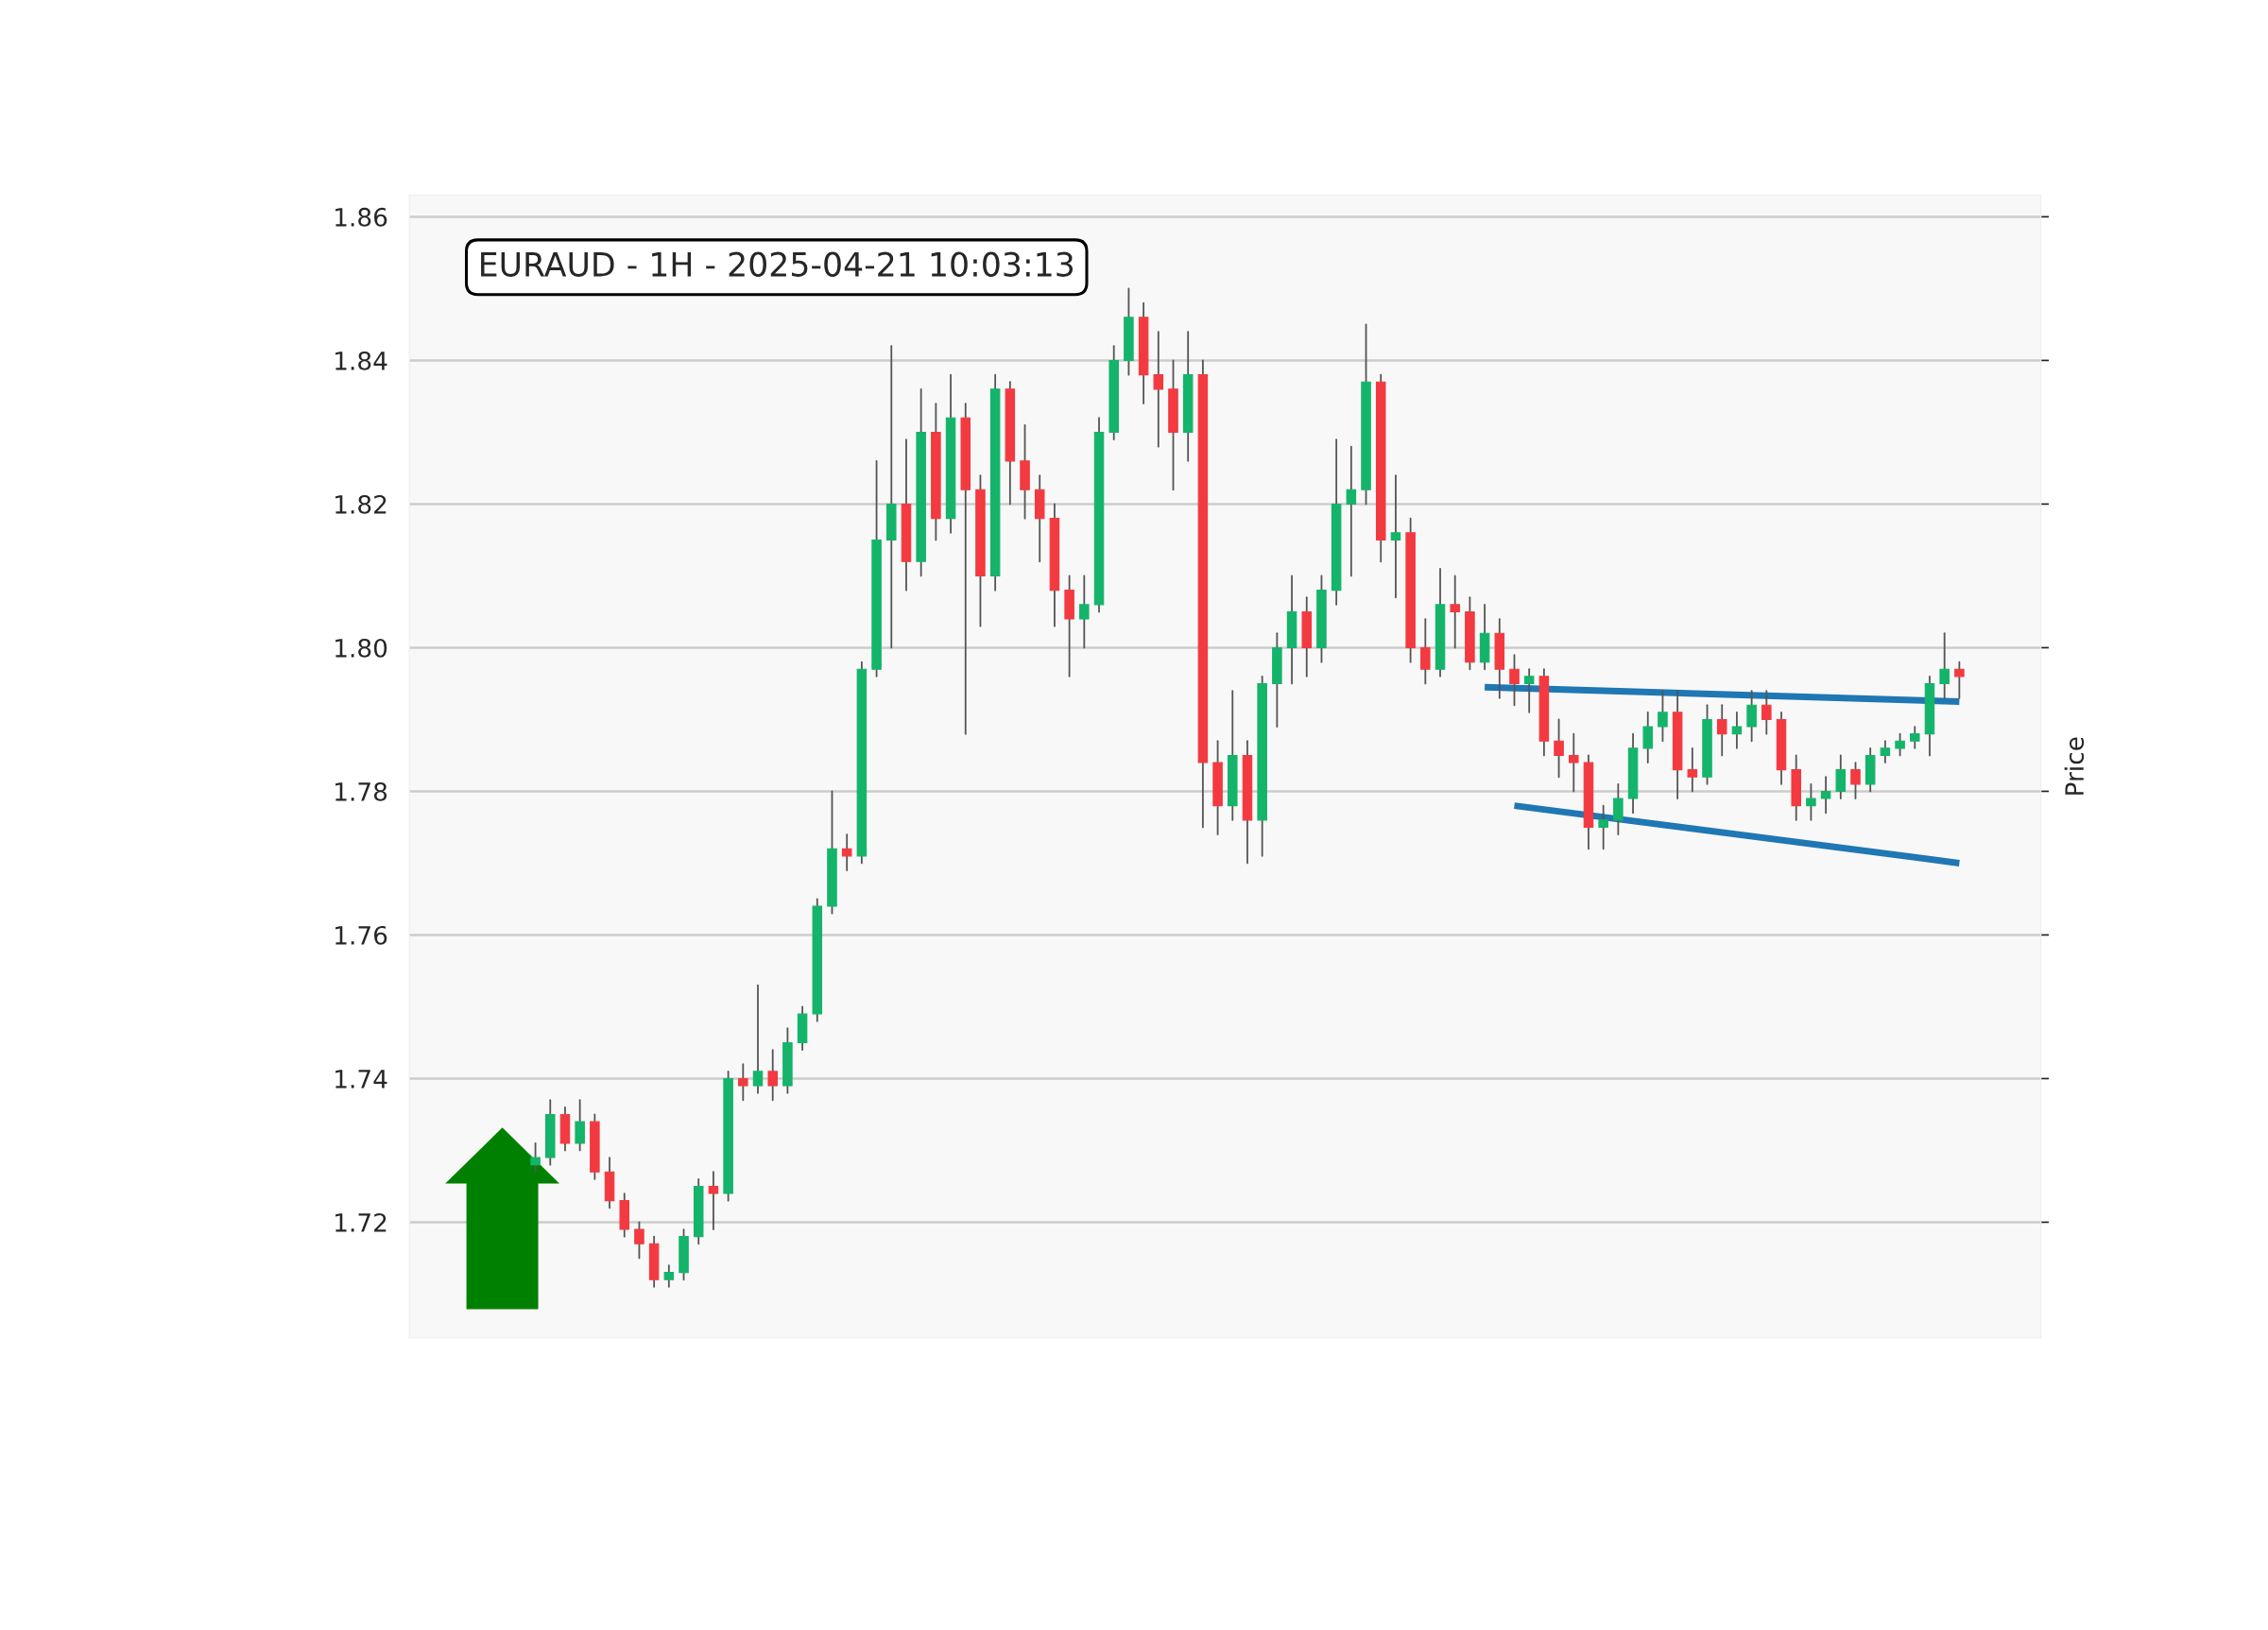 Image resolution: width=2268 pixels, height=1630 pixels. What do you see at coordinates (361, 1079) in the screenshot?
I see `y-tick-label: 1.74` at bounding box center [361, 1079].